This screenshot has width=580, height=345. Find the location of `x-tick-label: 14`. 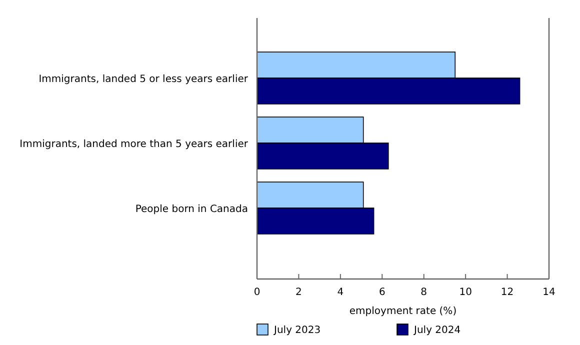

x-tick-label: 14 is located at coordinates (549, 292).